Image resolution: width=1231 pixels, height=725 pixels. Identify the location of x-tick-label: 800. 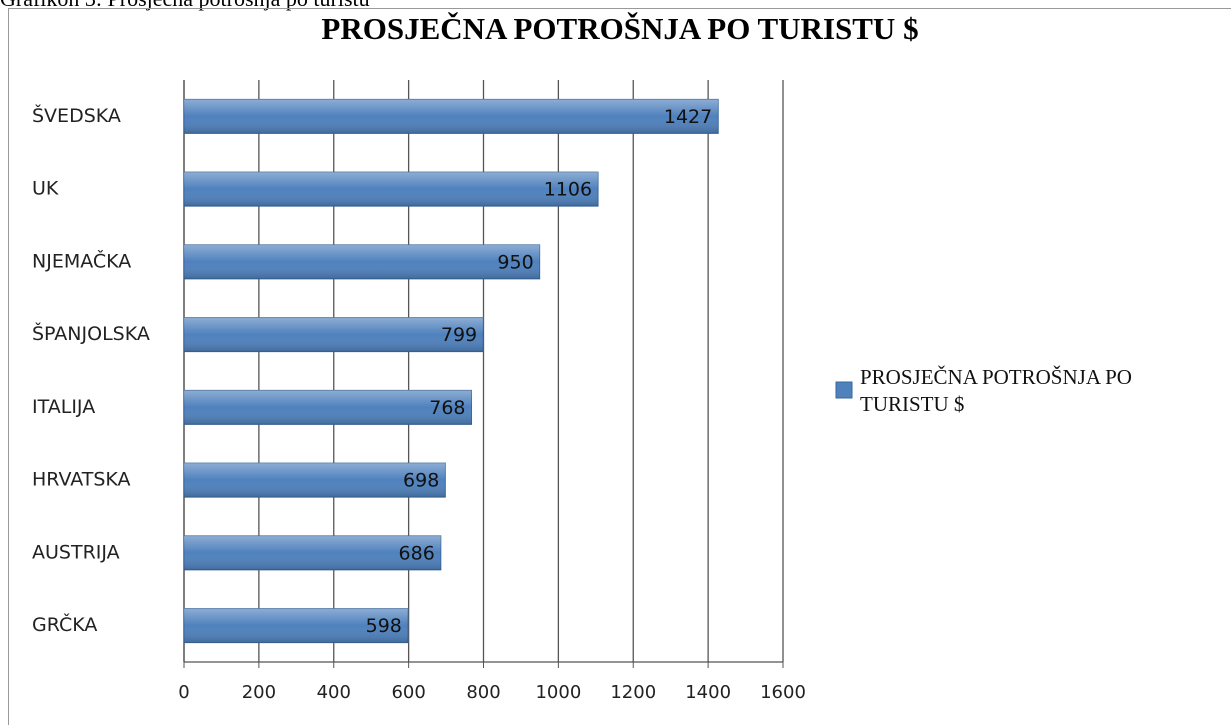
(483, 692).